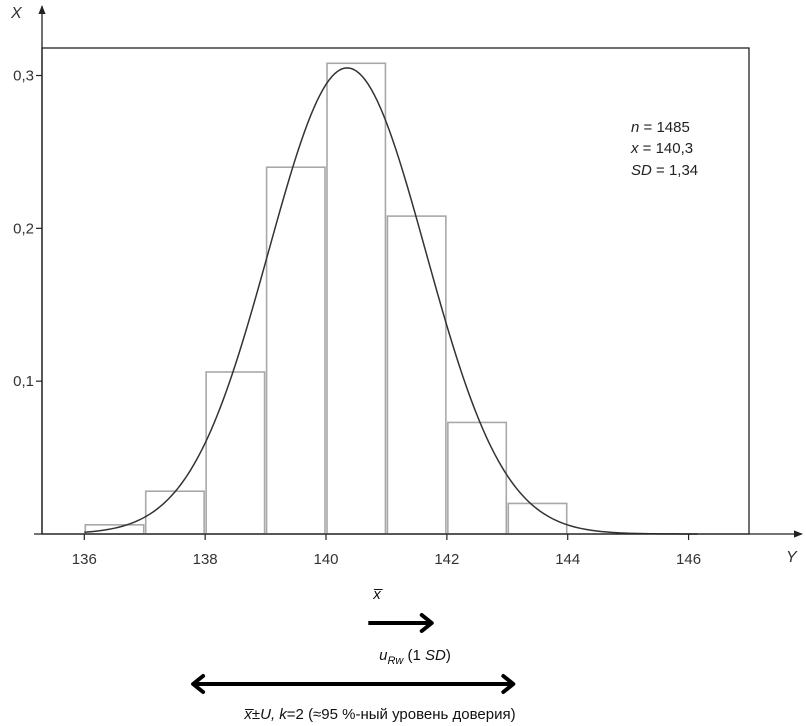 Image resolution: width=806 pixels, height=726 pixels. I want to click on stat-n: n = 1485, so click(660, 127).